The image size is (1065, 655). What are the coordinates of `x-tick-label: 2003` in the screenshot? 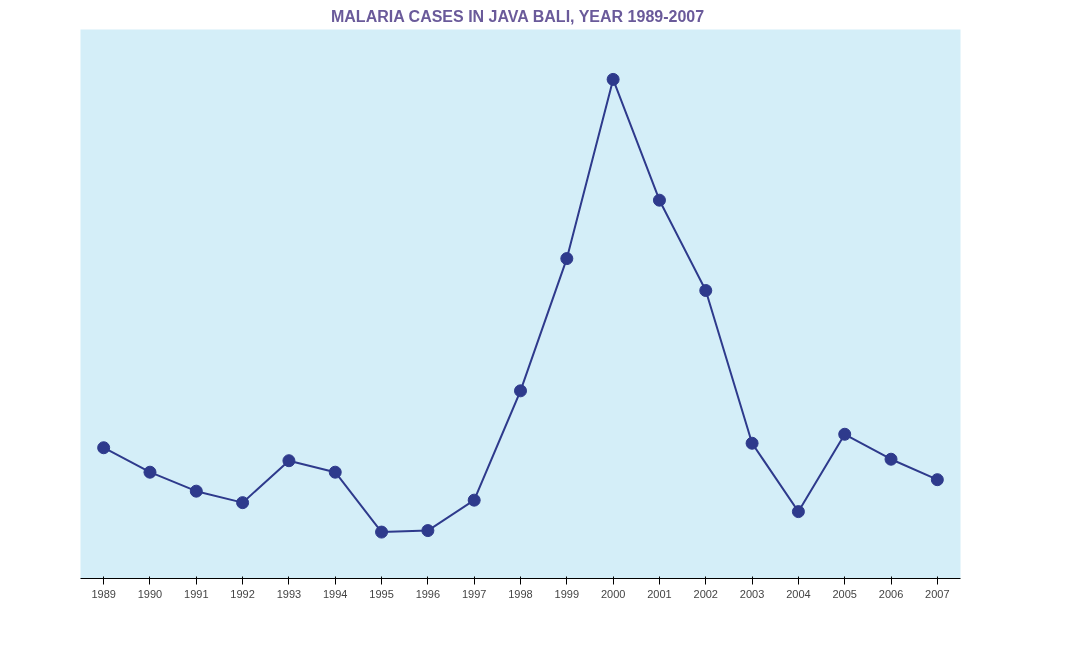 It's located at (752, 593).